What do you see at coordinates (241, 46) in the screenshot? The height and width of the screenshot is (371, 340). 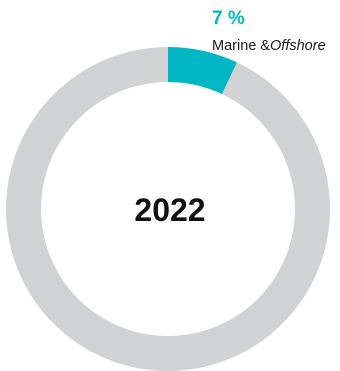 I see `slice-label-part-1: Marine &` at bounding box center [241, 46].